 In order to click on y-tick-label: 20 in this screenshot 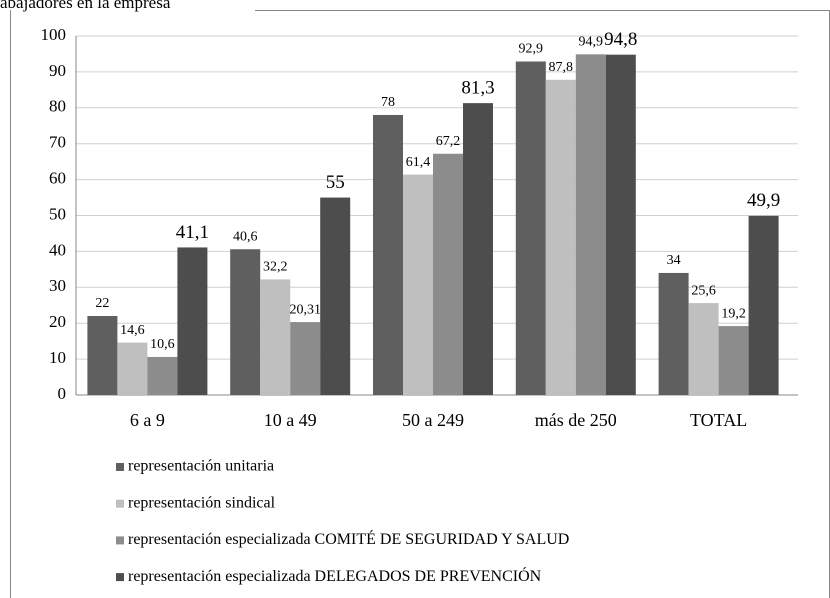, I will do `click(57, 321)`.